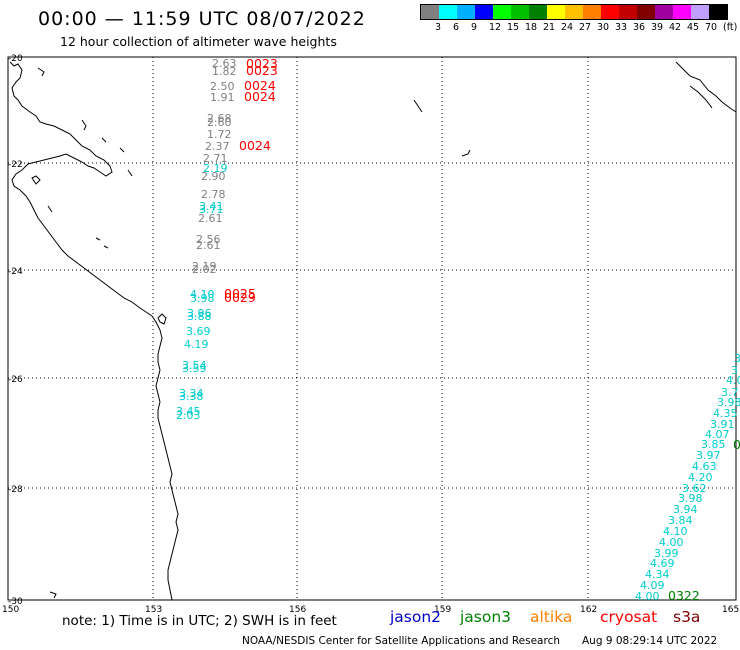 The width and height of the screenshot is (740, 650). I want to click on cyan-swh-value: 3.84, so click(680, 520).